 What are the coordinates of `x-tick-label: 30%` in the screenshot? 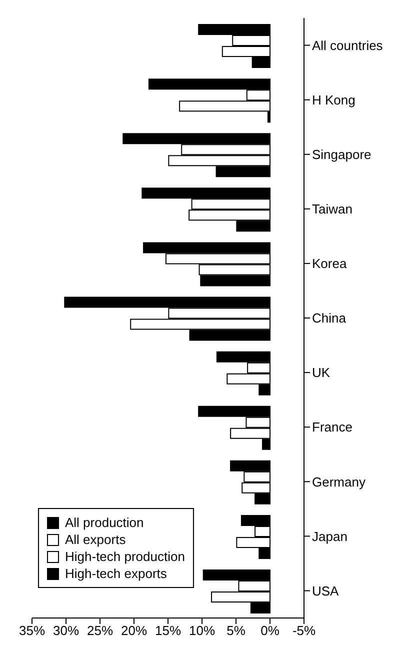 It's located at (66, 630).